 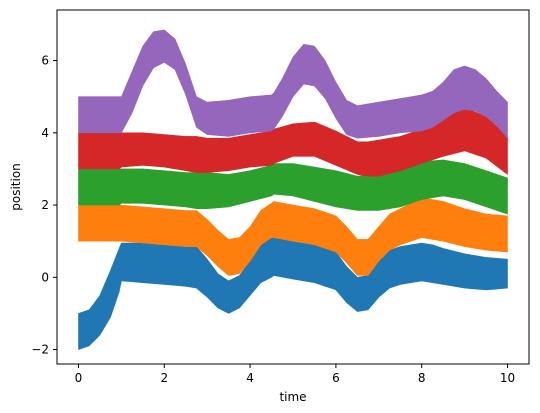 I want to click on y-axis: −2 0 2 4 6, so click(x=44, y=205).